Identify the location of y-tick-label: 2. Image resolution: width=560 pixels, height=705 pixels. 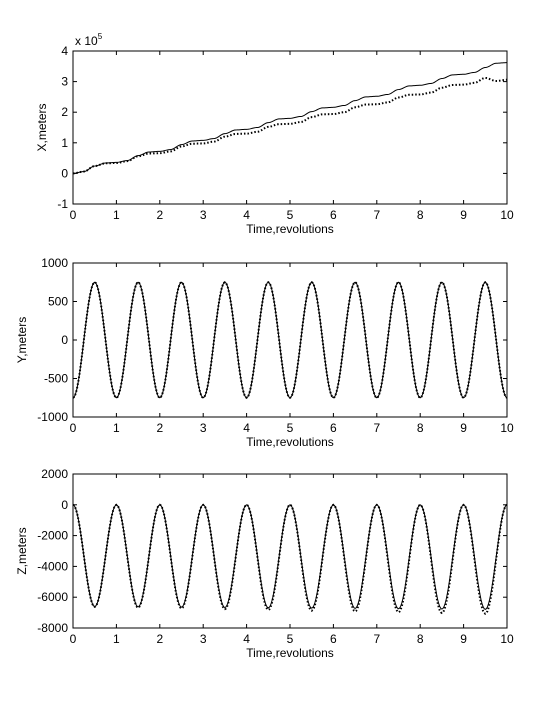
(64, 112).